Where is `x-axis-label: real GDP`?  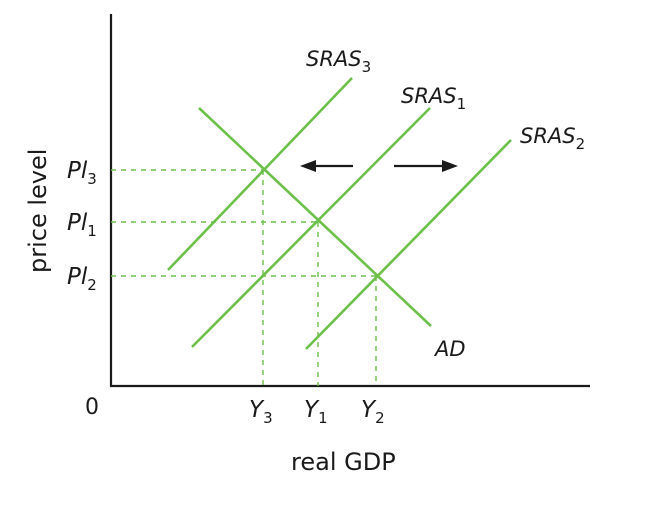
x-axis-label: real GDP is located at coordinates (343, 462).